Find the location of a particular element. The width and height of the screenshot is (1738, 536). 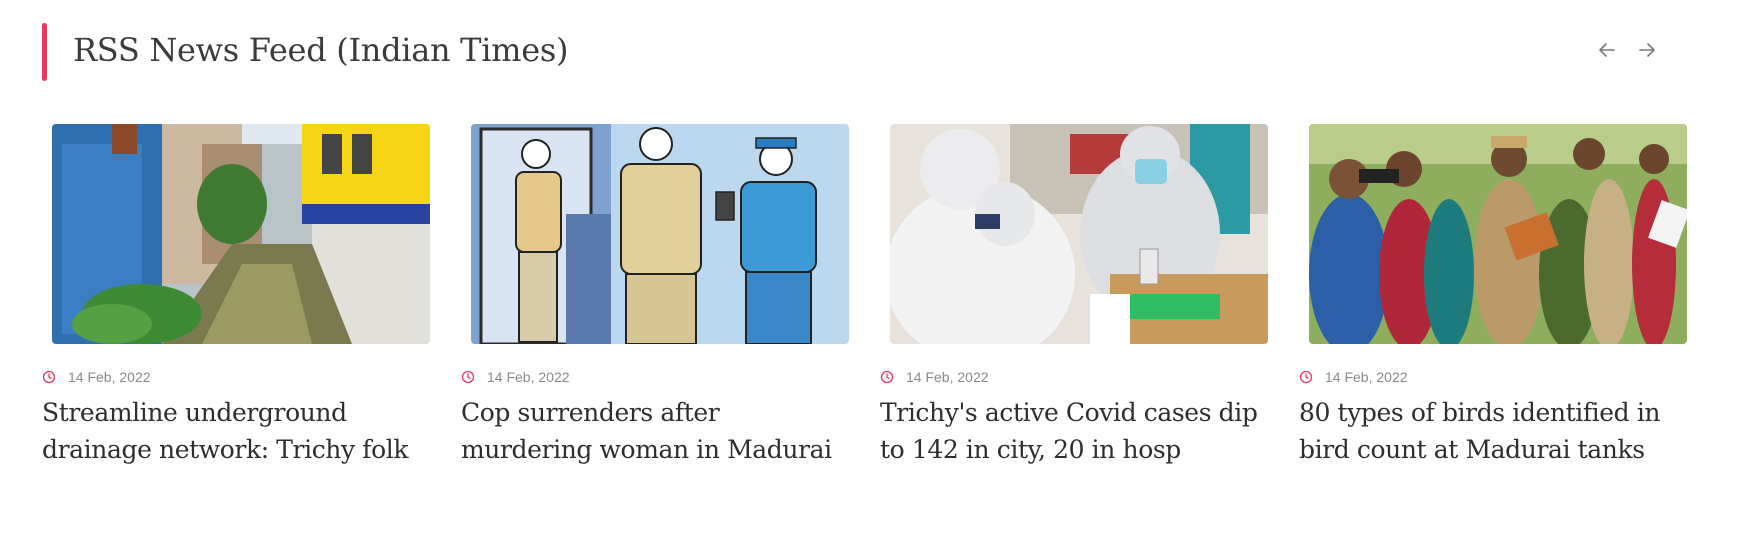

covid-health-workers-photo is located at coordinates (1079, 234).